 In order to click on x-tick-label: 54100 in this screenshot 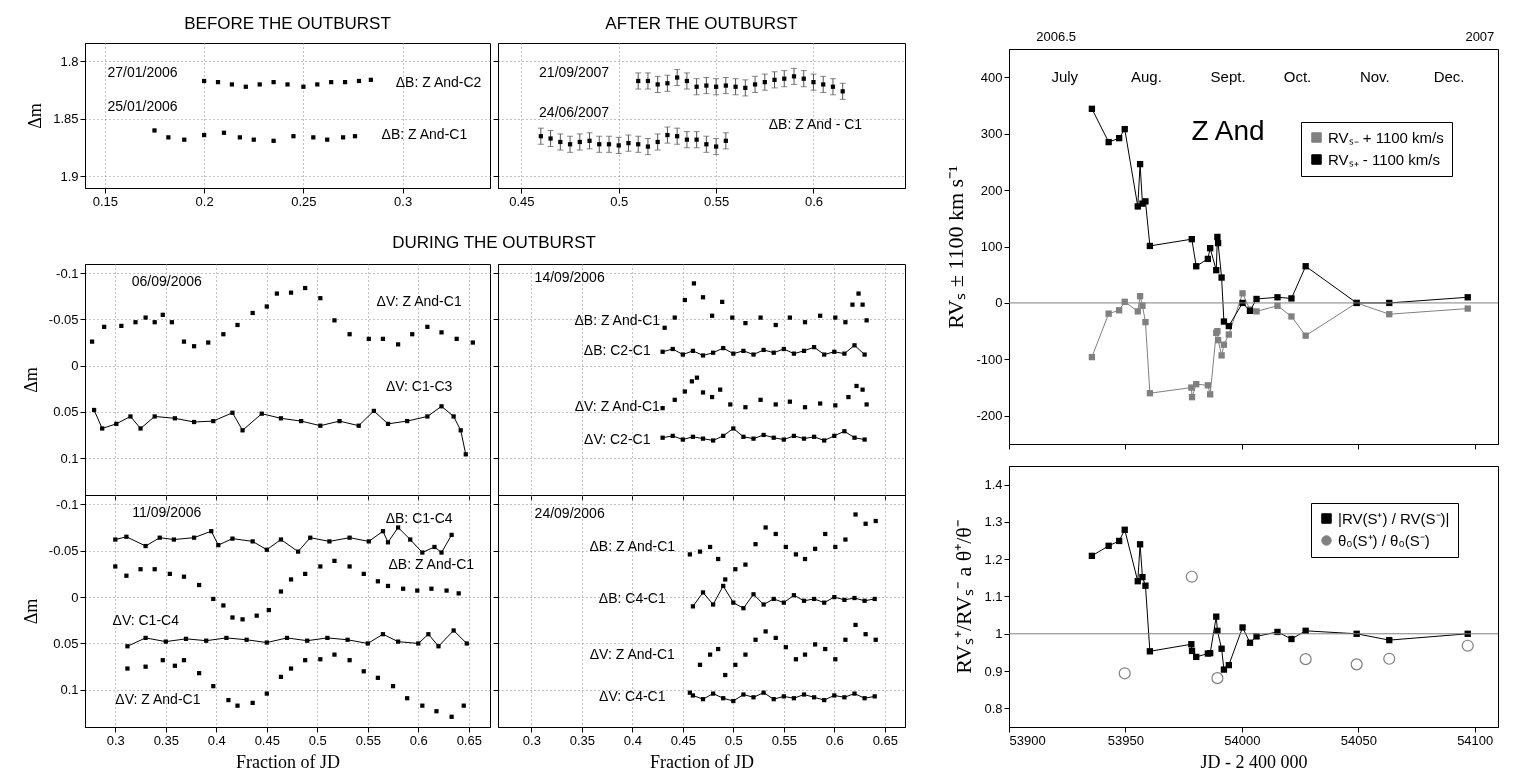, I will do `click(1475, 740)`.